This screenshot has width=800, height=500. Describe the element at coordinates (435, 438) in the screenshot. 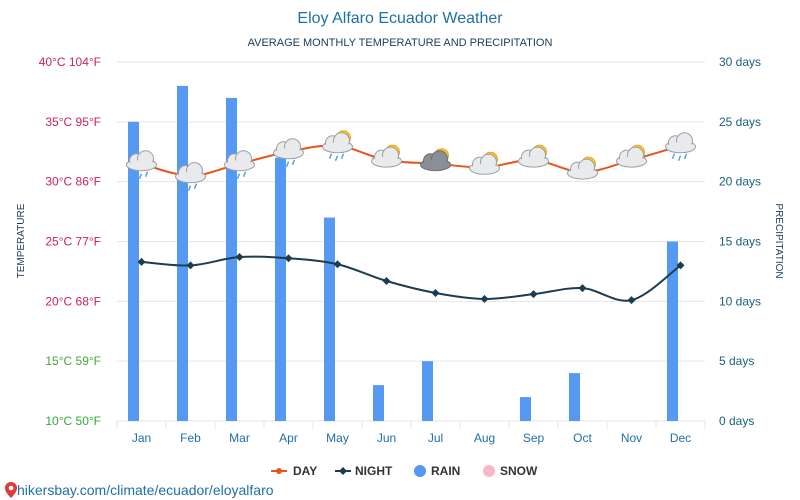

I see `x-tick-label: Jul` at that location.